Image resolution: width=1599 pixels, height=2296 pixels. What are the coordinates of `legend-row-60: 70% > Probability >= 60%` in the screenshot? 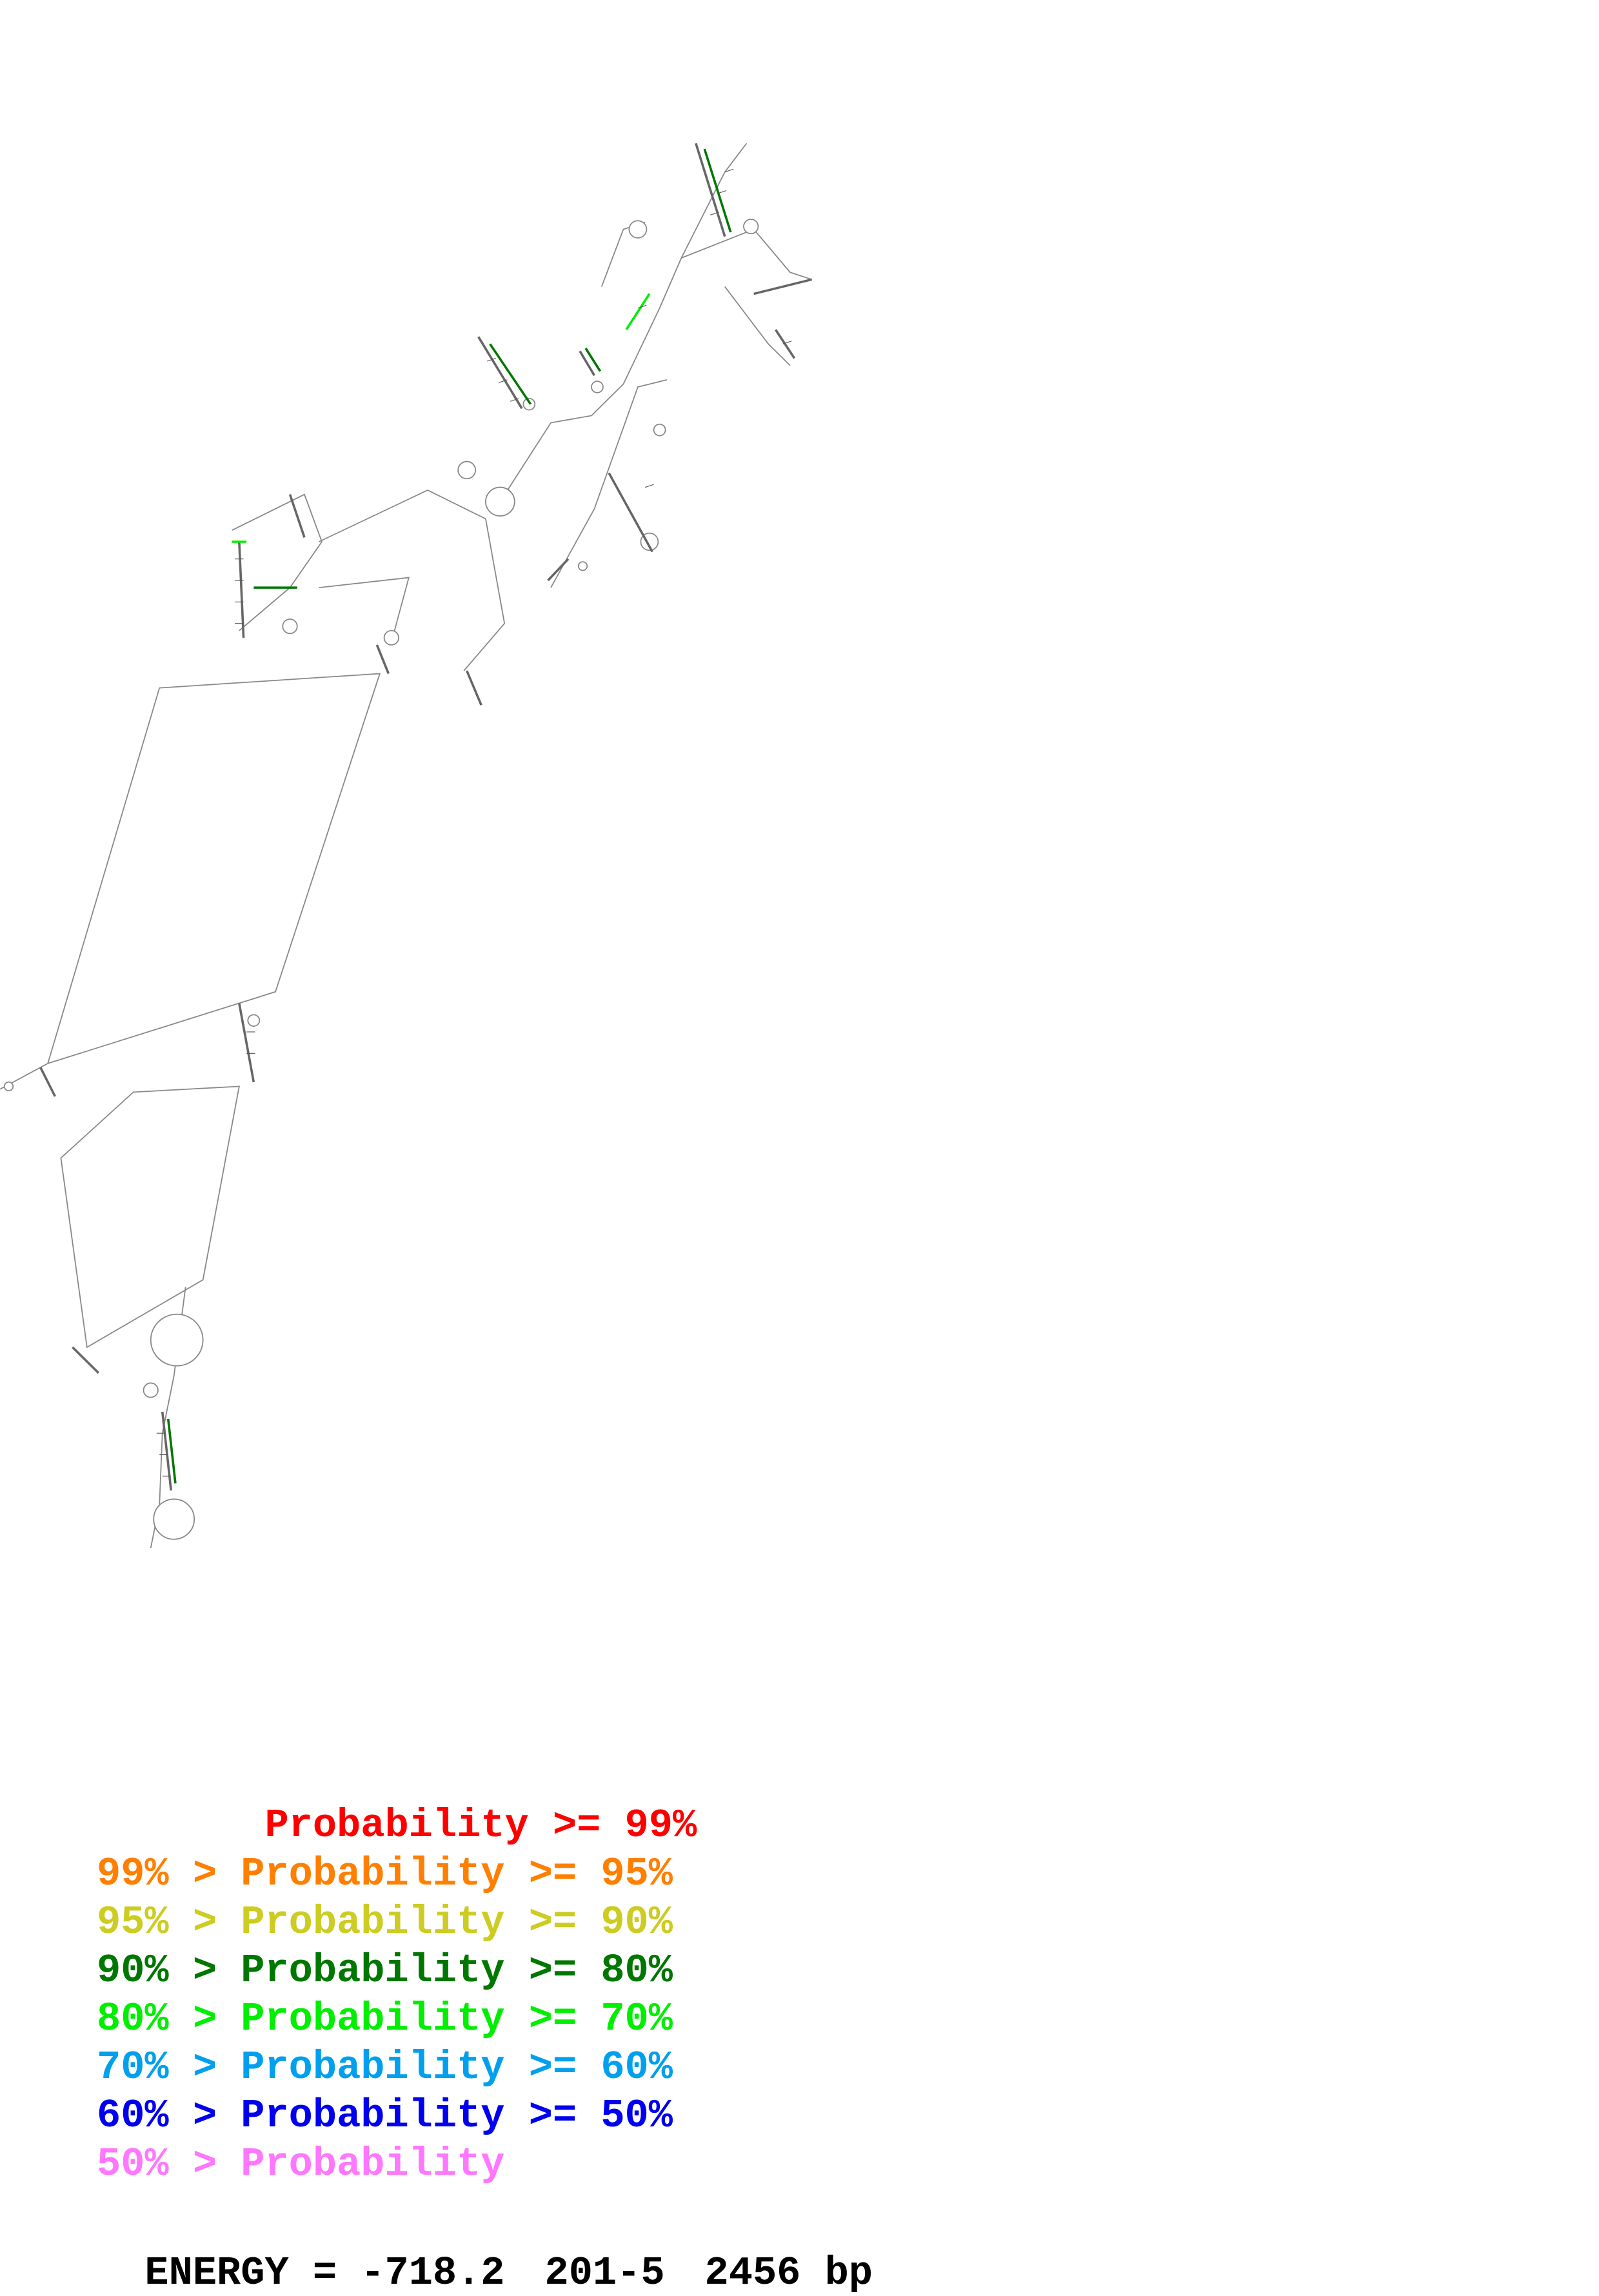 It's located at (385, 2067).